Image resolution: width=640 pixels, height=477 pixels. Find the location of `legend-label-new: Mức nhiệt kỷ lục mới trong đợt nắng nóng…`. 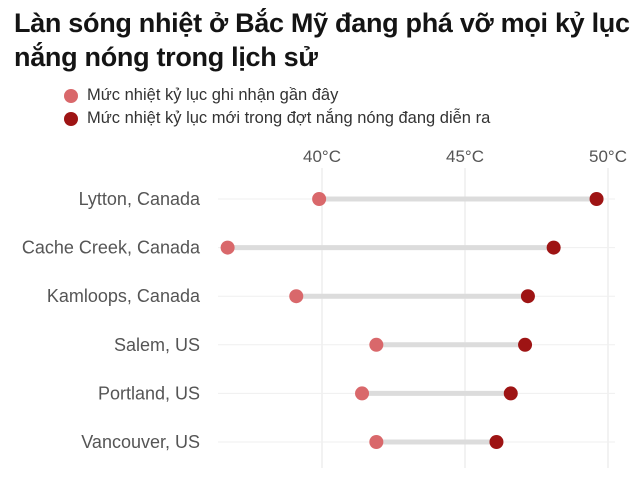

legend-label-new: Mức nhiệt kỷ lục mới trong đợt nắng nóng… is located at coordinates (289, 118).